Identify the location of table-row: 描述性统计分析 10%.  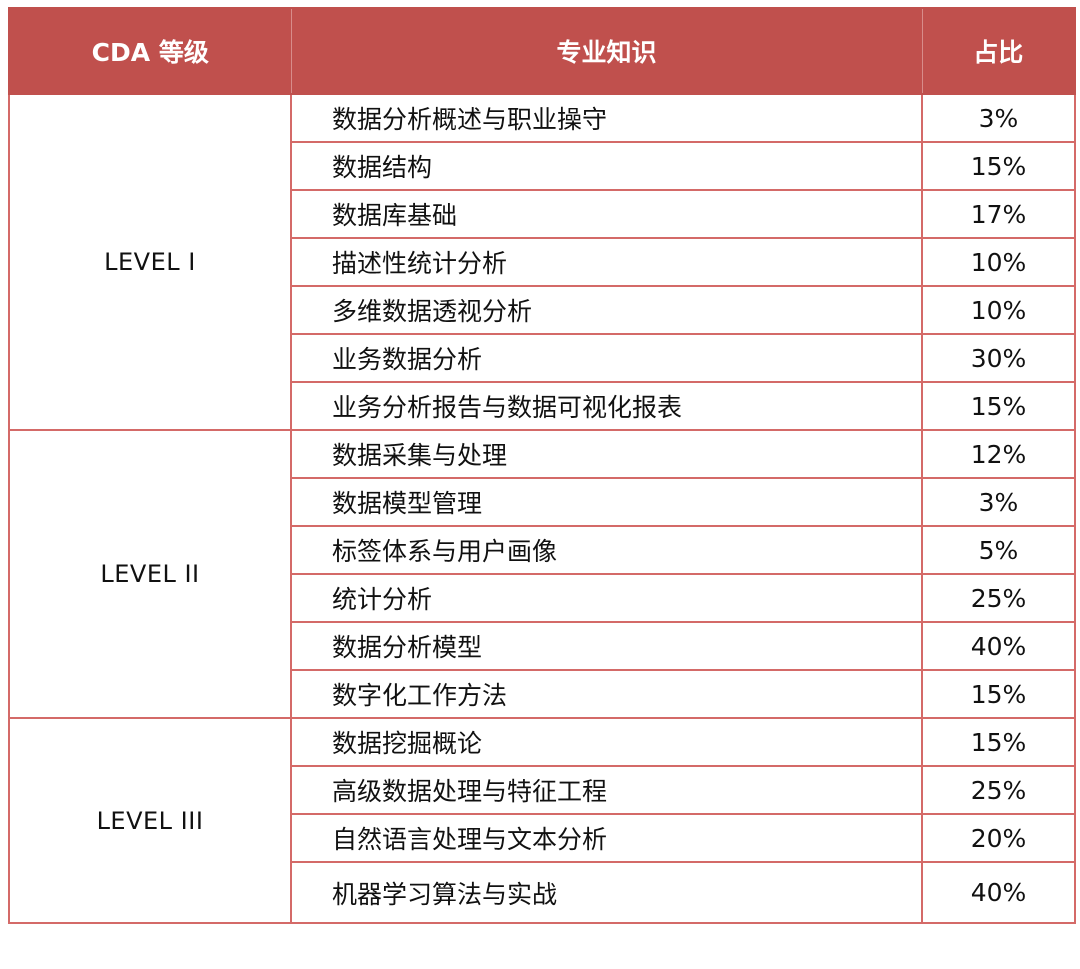
(542, 262).